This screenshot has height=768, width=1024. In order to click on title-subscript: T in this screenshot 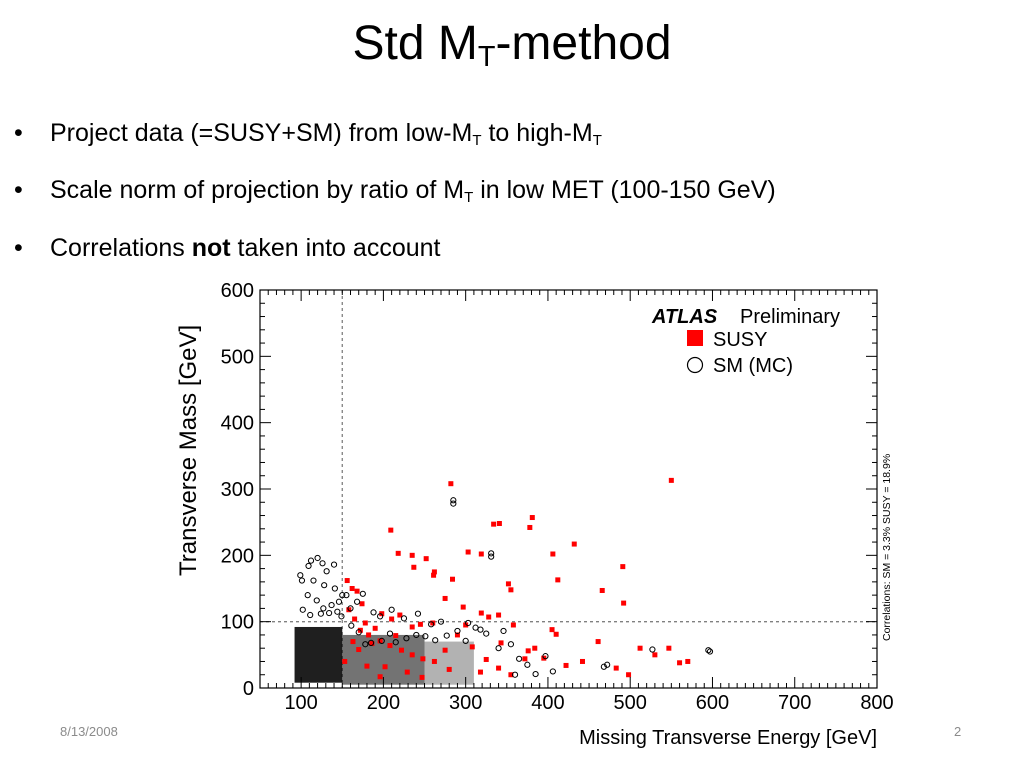, I will do `click(486, 57)`.